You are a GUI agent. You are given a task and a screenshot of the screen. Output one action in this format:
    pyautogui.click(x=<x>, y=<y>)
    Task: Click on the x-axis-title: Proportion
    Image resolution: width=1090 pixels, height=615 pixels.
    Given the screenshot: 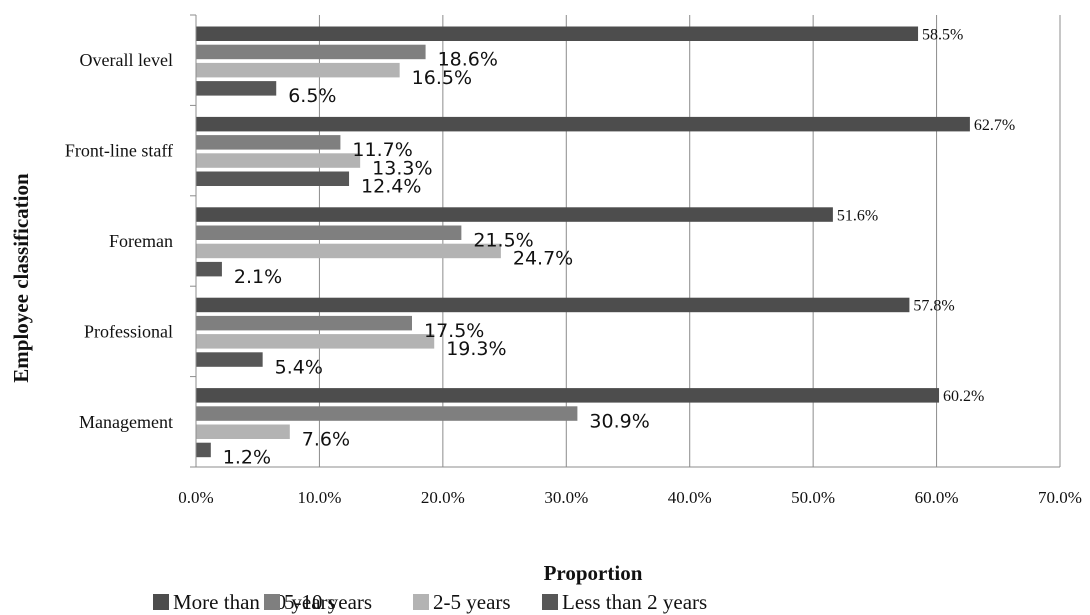 What is the action you would take?
    pyautogui.click(x=593, y=573)
    